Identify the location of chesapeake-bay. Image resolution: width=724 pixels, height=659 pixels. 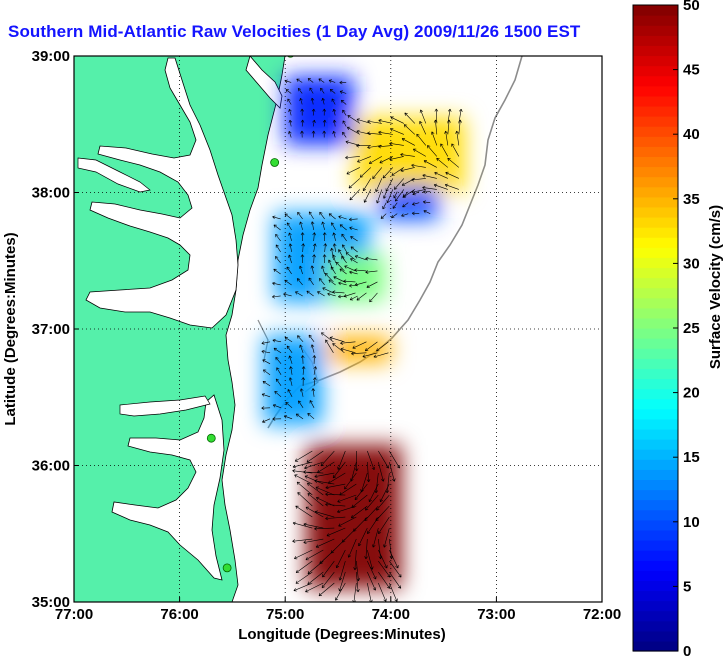
(162, 193).